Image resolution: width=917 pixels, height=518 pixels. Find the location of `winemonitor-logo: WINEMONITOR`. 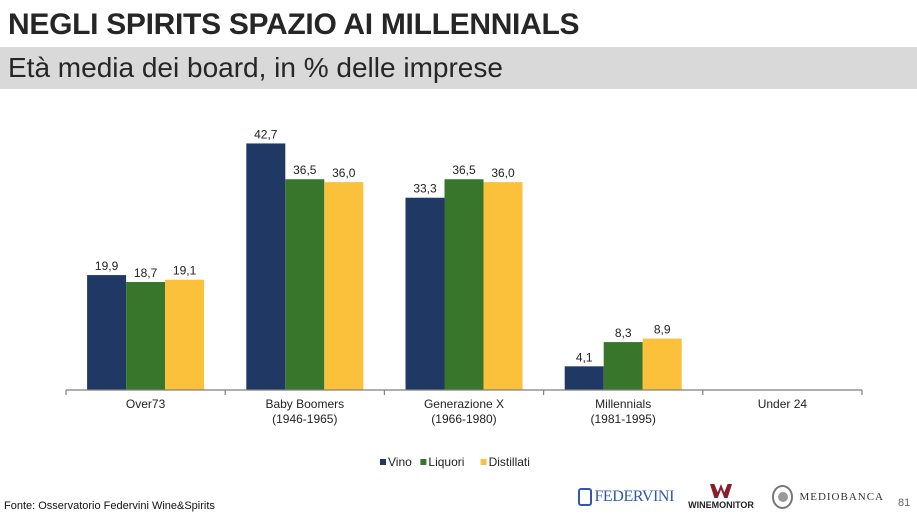

winemonitor-logo: WINEMONITOR is located at coordinates (721, 497).